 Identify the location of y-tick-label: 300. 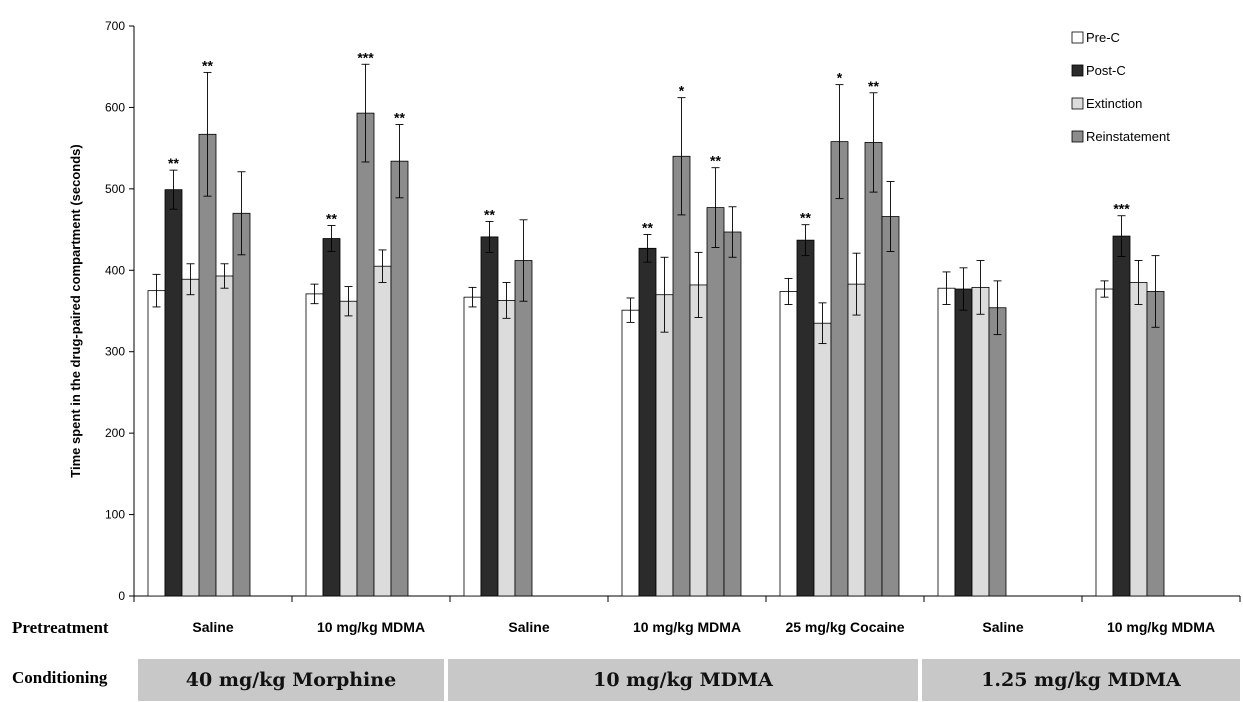
(115, 352).